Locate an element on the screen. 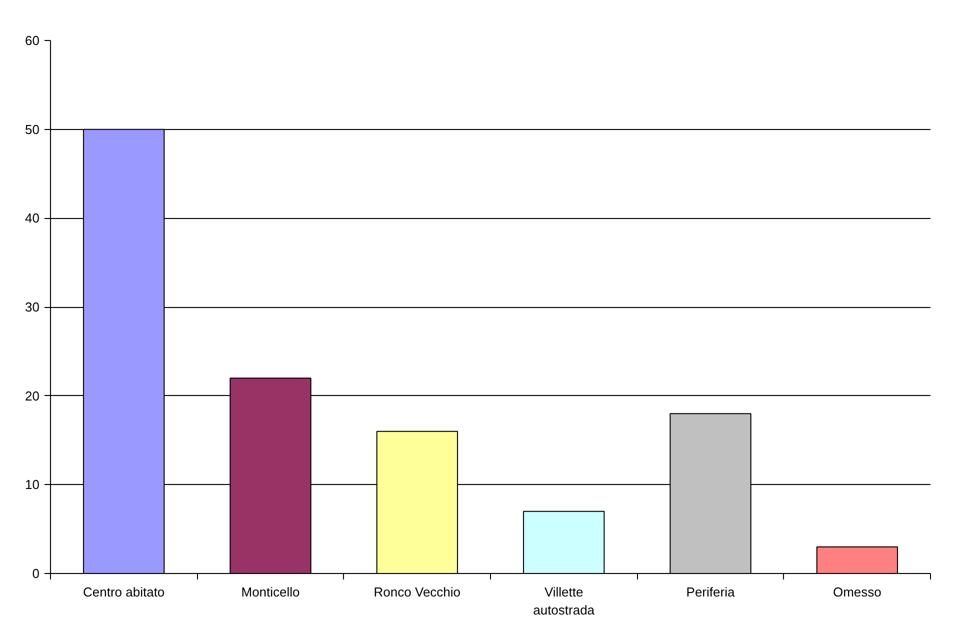  y-tick-label: 10 is located at coordinates (32, 484).